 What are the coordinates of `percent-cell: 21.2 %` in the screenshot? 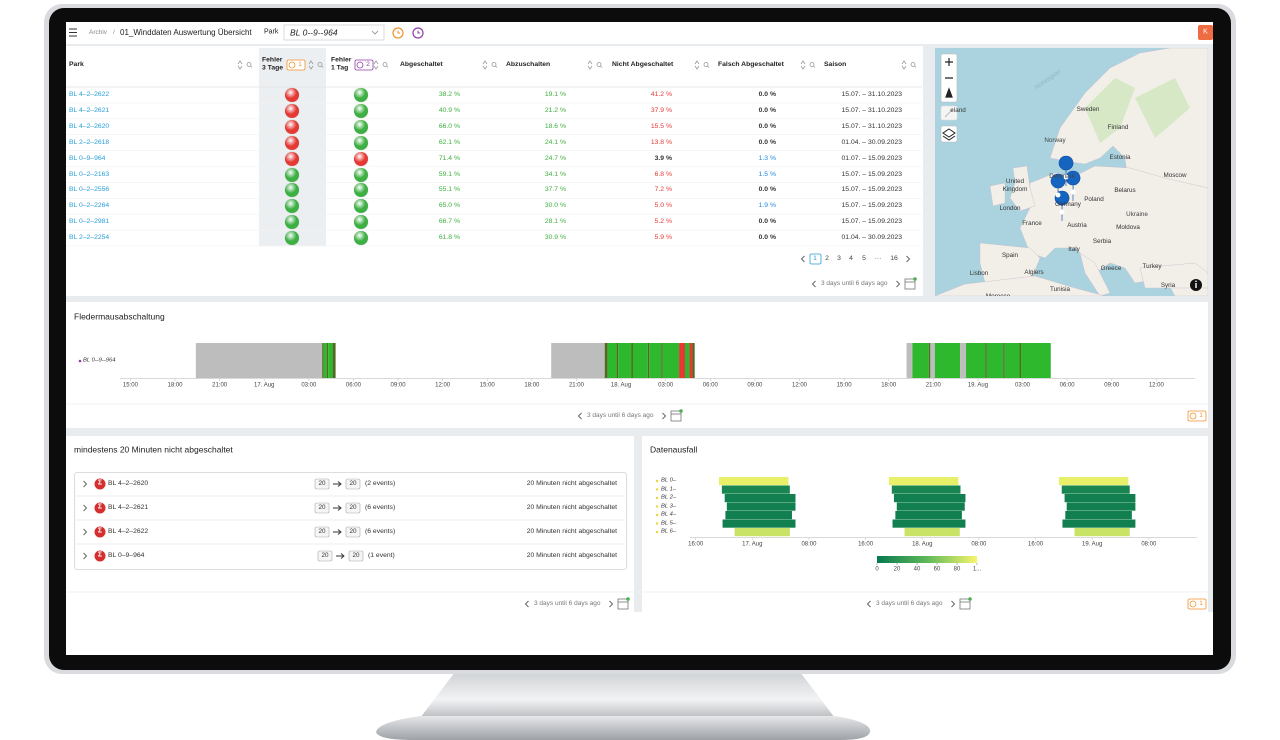 It's located at (555, 110).